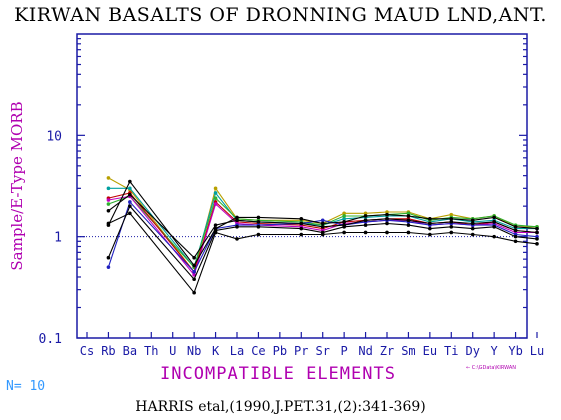 The image size is (561, 420). Describe the element at coordinates (194, 351) in the screenshot. I see `x-tick-label: Nb` at that location.